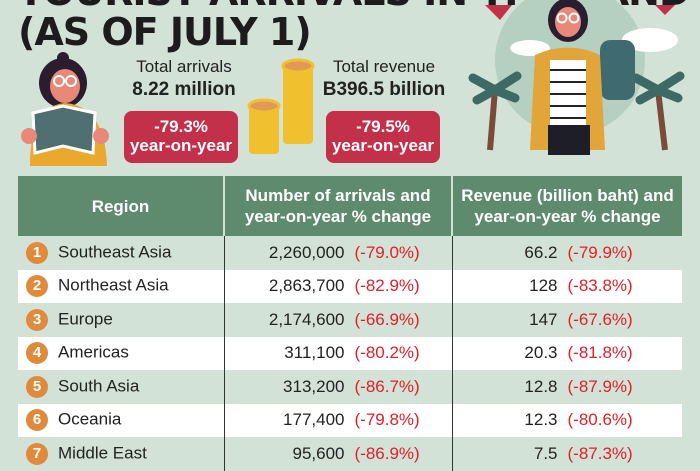  What do you see at coordinates (121, 206) in the screenshot?
I see `header-region: Region` at bounding box center [121, 206].